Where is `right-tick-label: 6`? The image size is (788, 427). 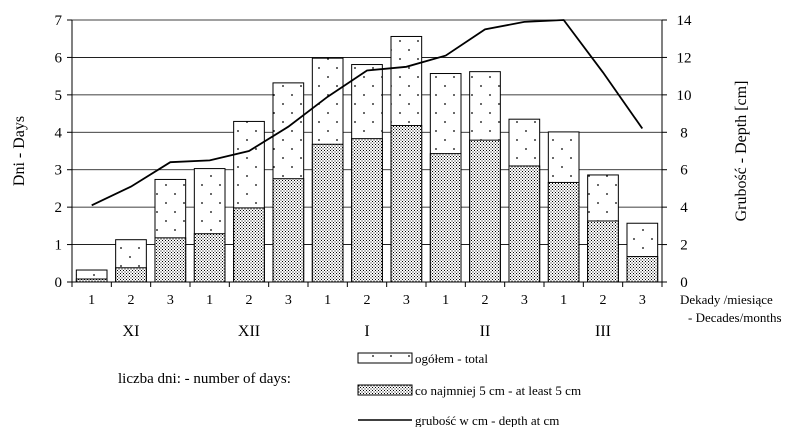
right-tick-label: 6 is located at coordinates (684, 171).